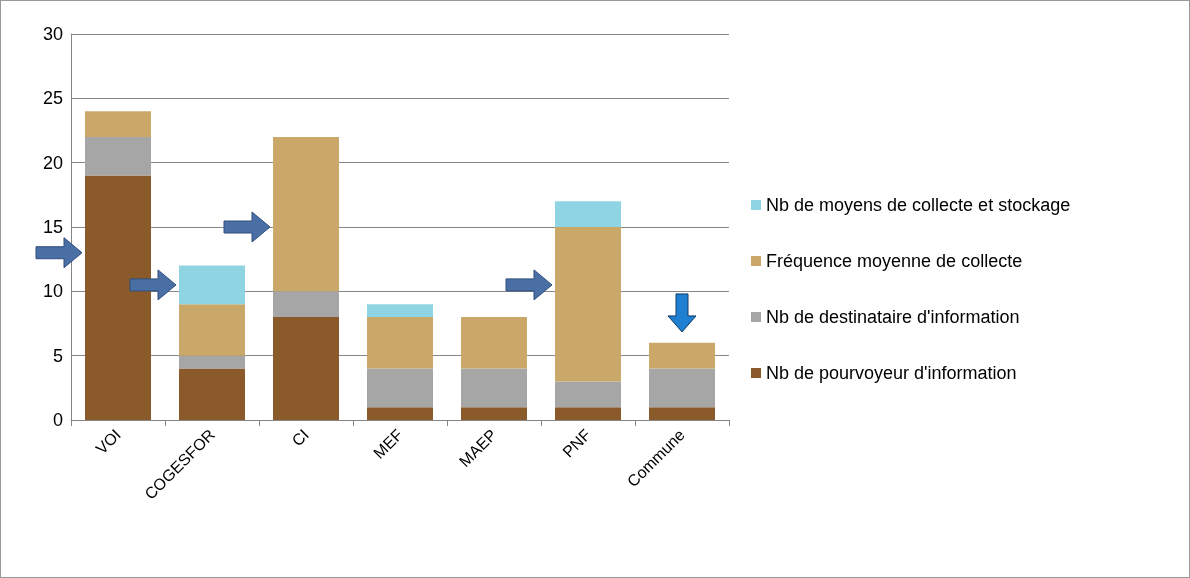 This screenshot has width=1190, height=578. Describe the element at coordinates (300, 437) in the screenshot. I see `x-tick-label: CI` at that location.